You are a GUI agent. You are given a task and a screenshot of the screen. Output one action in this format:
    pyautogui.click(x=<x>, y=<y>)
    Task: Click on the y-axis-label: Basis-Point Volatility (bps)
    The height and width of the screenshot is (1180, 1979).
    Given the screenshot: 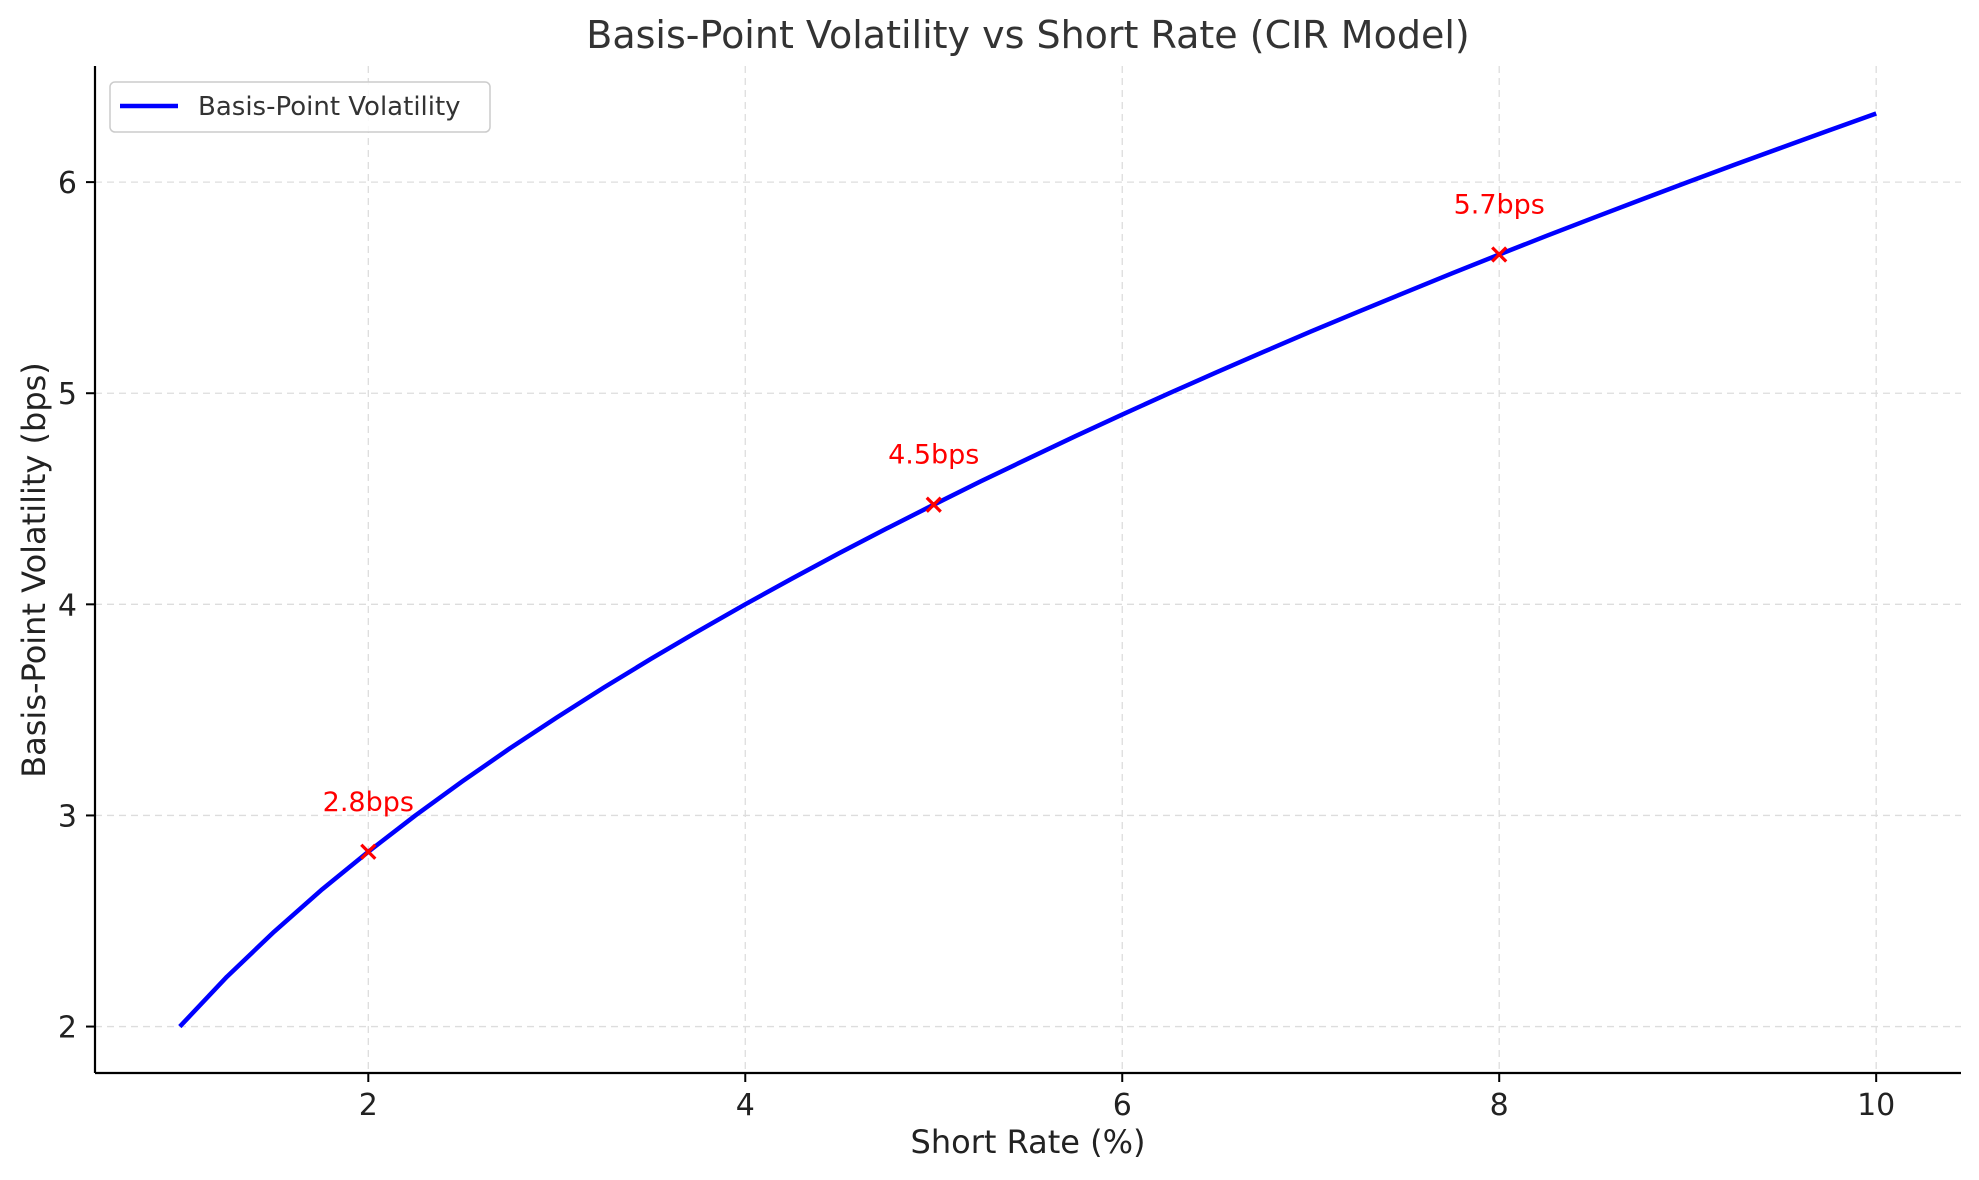 What is the action you would take?
    pyautogui.click(x=34, y=570)
    